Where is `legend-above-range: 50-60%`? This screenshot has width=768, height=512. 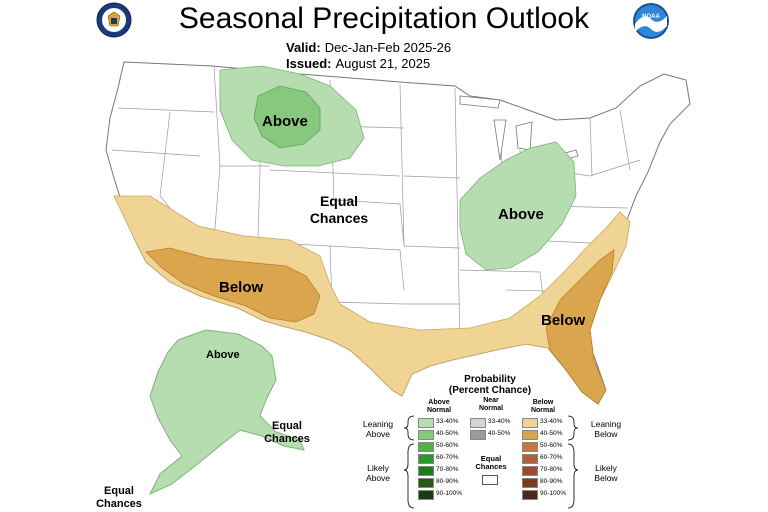
legend-above-range: 50-60% is located at coordinates (447, 445).